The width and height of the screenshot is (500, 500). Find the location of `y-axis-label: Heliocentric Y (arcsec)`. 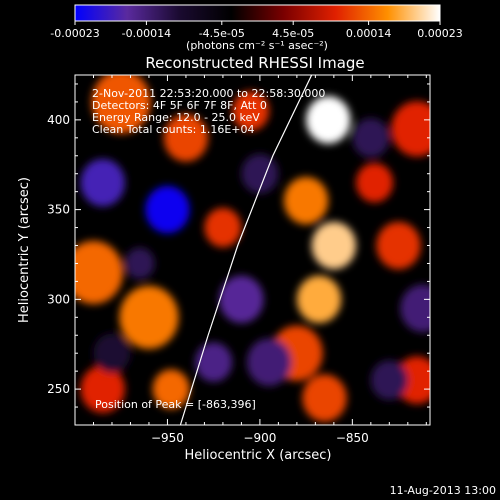

y-axis-label: Heliocentric Y (arcsec) is located at coordinates (24, 250).